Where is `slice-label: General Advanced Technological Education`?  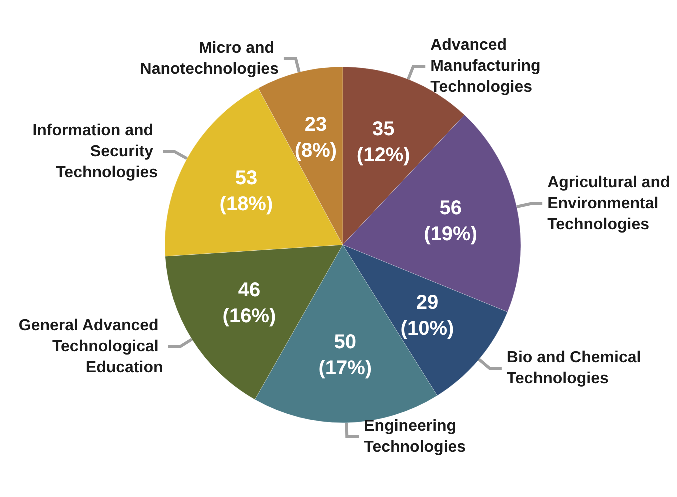
slice-label: General Advanced Technological Education is located at coordinates (91, 346).